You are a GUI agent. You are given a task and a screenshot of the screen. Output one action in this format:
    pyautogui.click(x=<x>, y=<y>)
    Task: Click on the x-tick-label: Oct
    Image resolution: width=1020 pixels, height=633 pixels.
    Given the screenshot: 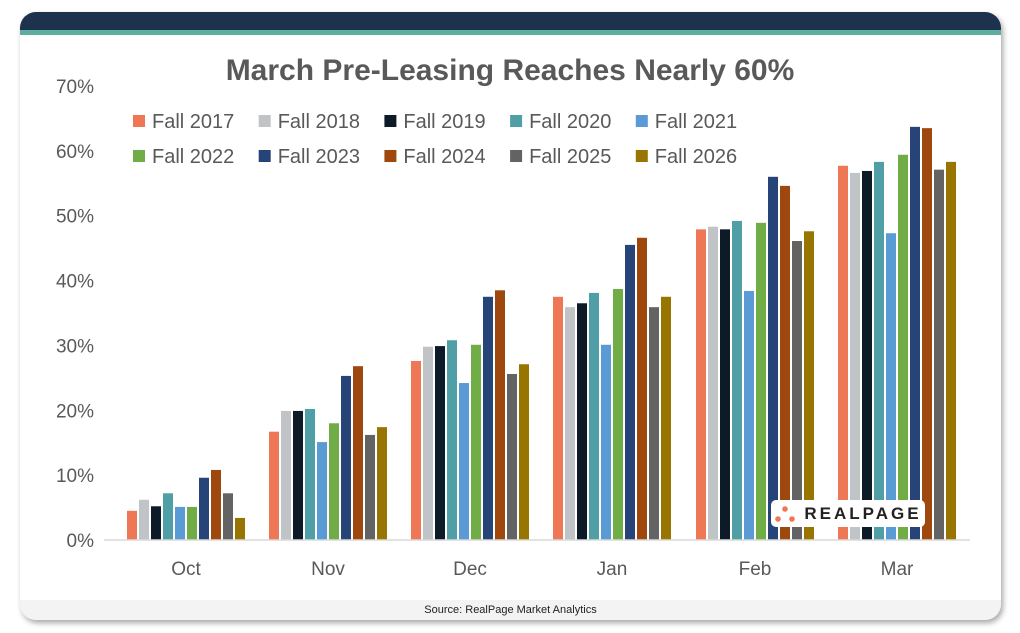 What is the action you would take?
    pyautogui.click(x=186, y=569)
    